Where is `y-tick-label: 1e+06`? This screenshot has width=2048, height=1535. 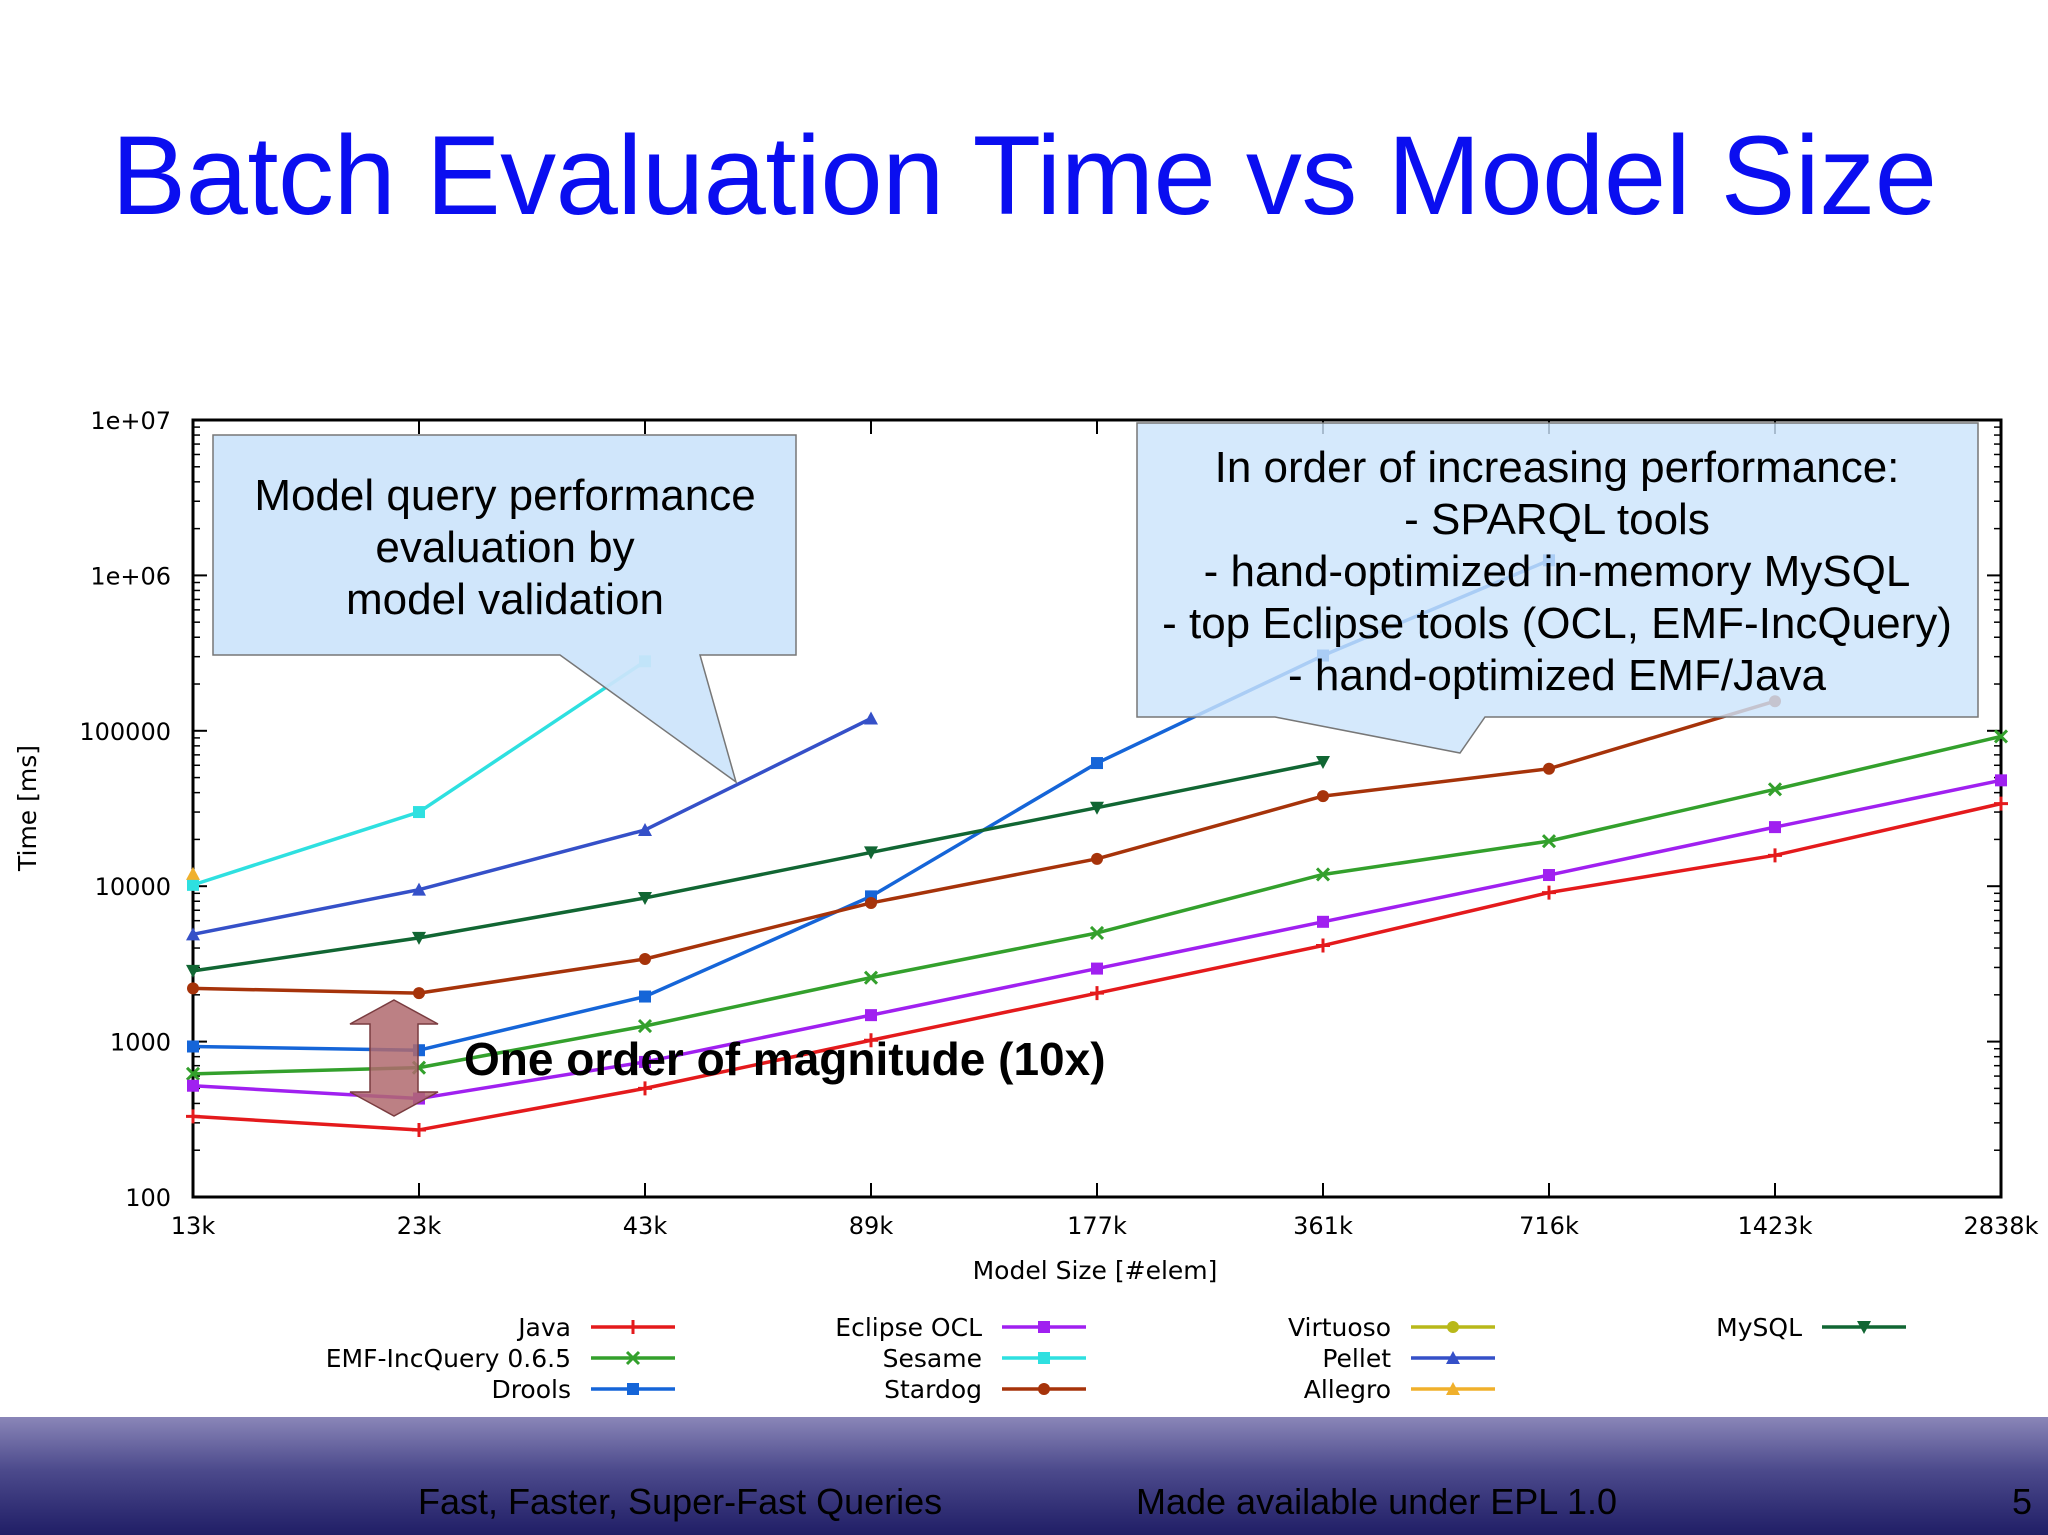
y-tick-label: 1e+06 is located at coordinates (130, 576).